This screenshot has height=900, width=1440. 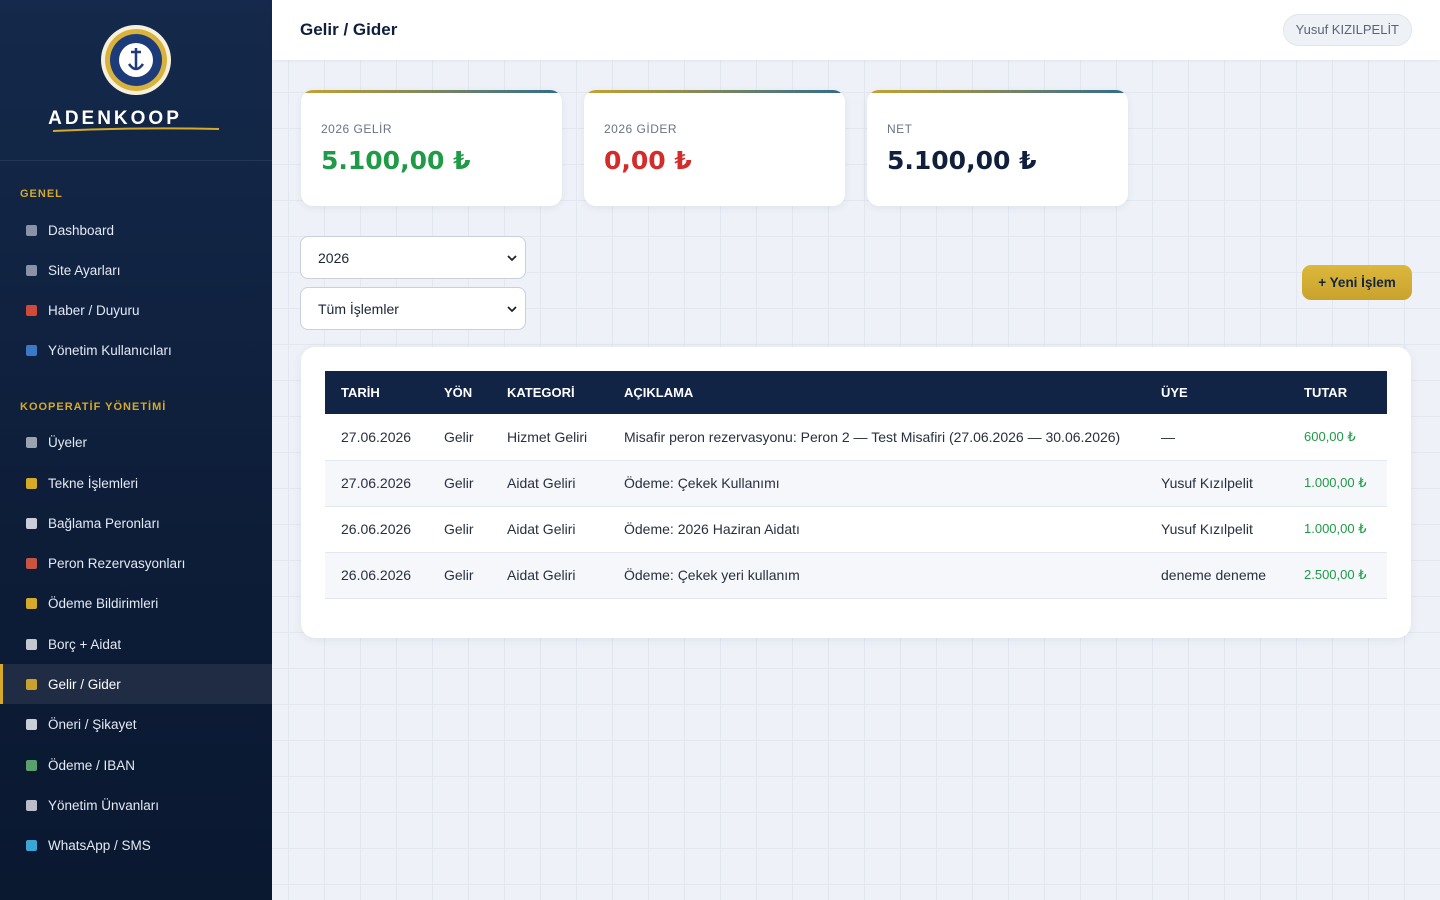 I want to click on nav-item: Ödeme / IBAN, so click(x=136, y=765).